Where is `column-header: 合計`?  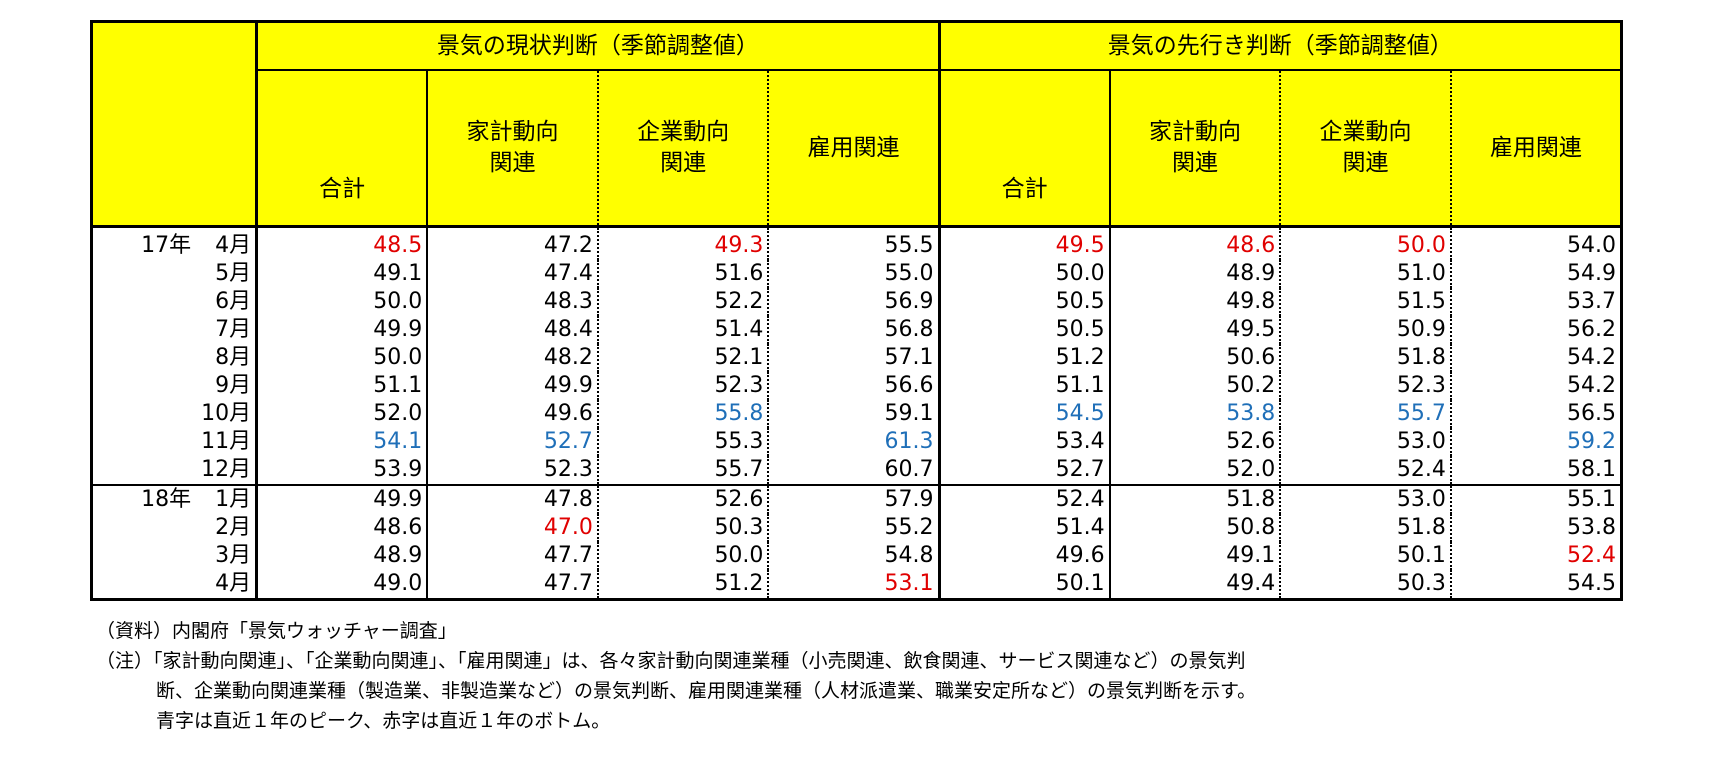
column-header: 合計 is located at coordinates (1024, 149).